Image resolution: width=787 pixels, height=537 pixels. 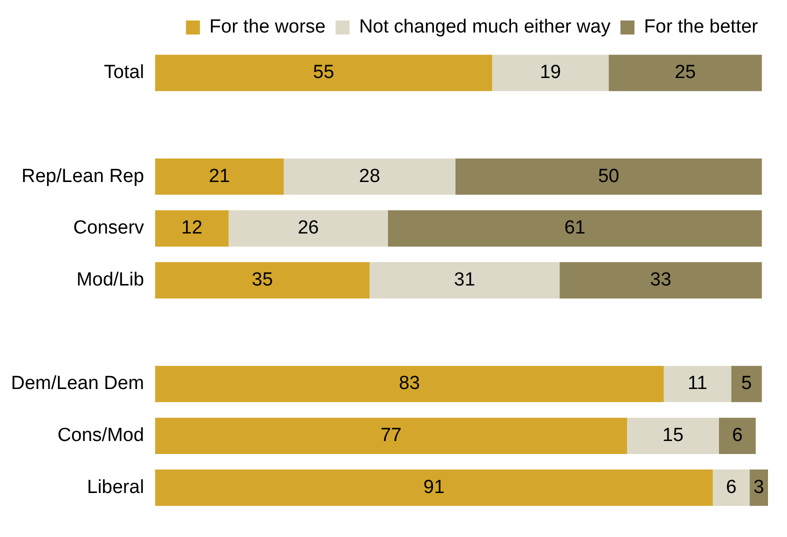 What do you see at coordinates (110, 280) in the screenshot?
I see `y-tick-label: Mod/Lib` at bounding box center [110, 280].